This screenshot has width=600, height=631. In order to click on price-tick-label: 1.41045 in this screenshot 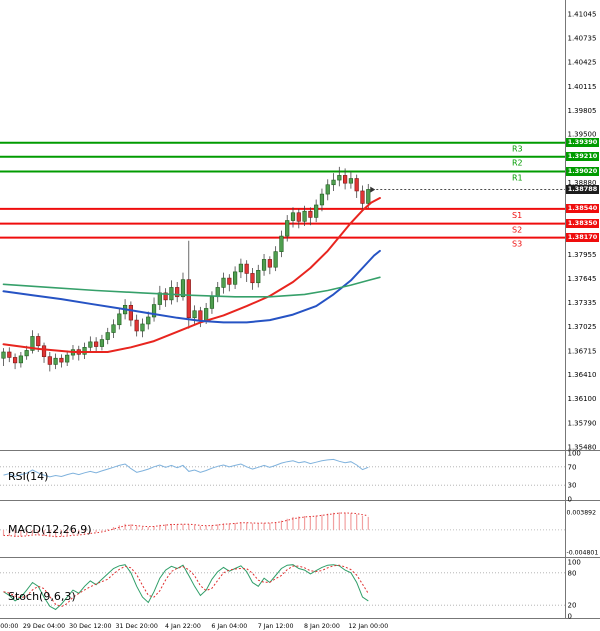, I will do `click(582, 15)`.